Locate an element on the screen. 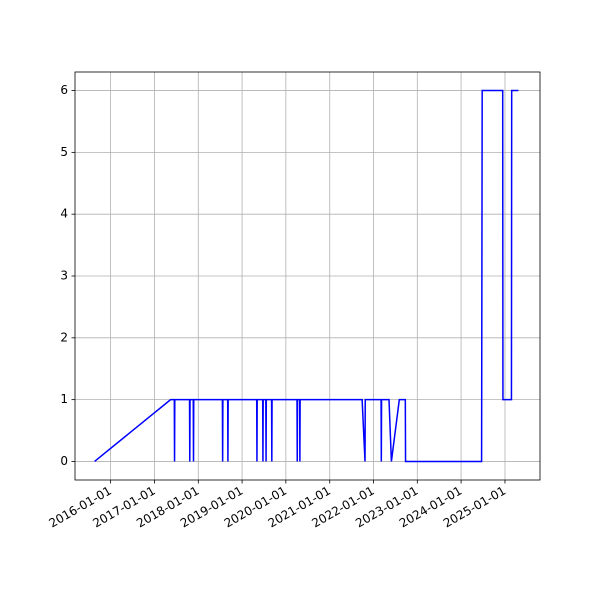  y-tick-label: 2 is located at coordinates (64, 337).